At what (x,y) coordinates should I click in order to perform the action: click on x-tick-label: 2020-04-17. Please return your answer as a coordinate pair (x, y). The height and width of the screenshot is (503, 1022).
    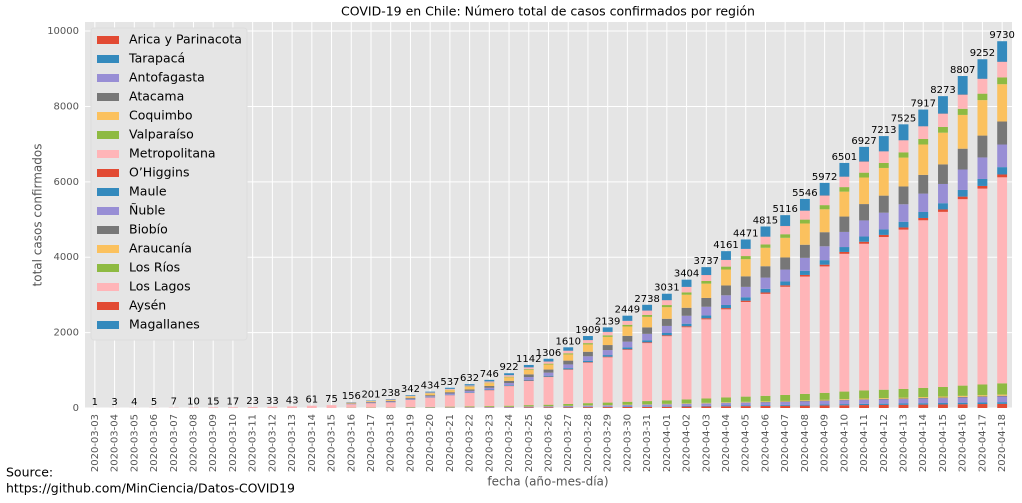
    Looking at the image, I should click on (982, 443).